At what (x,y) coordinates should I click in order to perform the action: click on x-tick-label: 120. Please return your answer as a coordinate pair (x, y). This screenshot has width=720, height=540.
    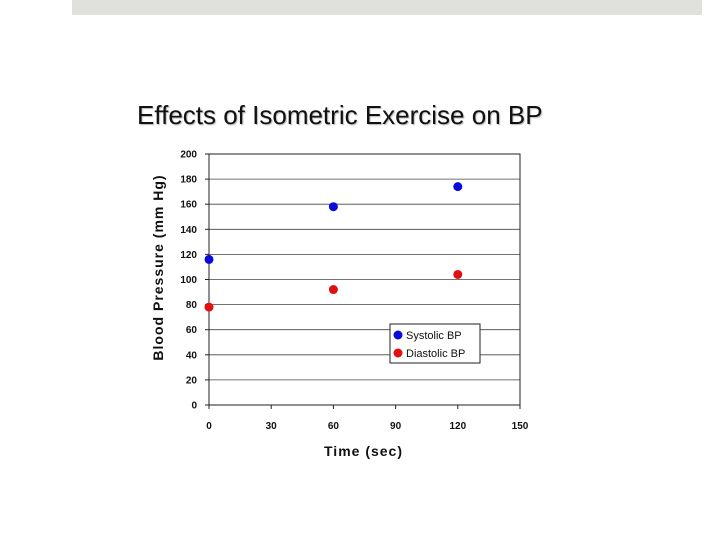
    Looking at the image, I should click on (457, 426).